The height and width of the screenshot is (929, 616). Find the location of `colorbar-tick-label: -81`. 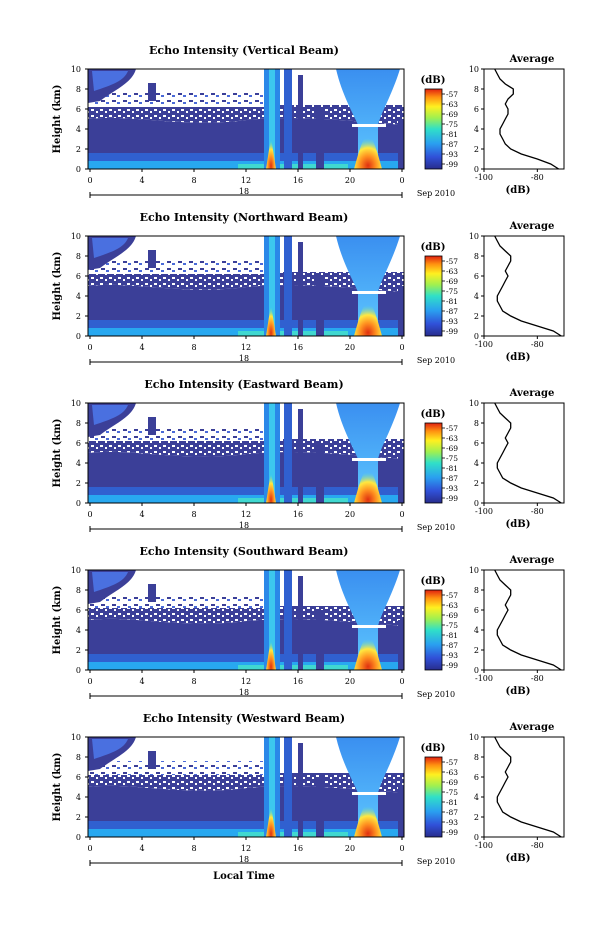

colorbar-tick-label: -81 is located at coordinates (452, 802).